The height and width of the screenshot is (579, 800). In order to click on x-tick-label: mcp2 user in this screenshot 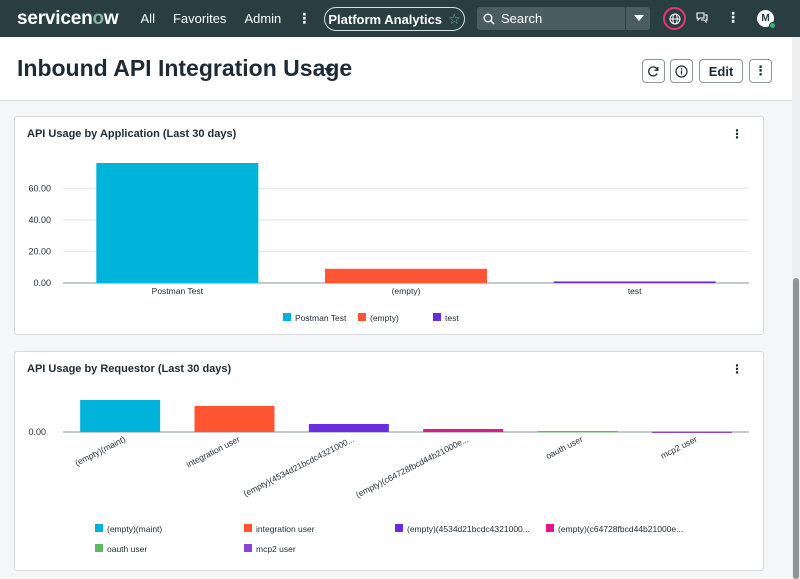, I will do `click(679, 447)`.